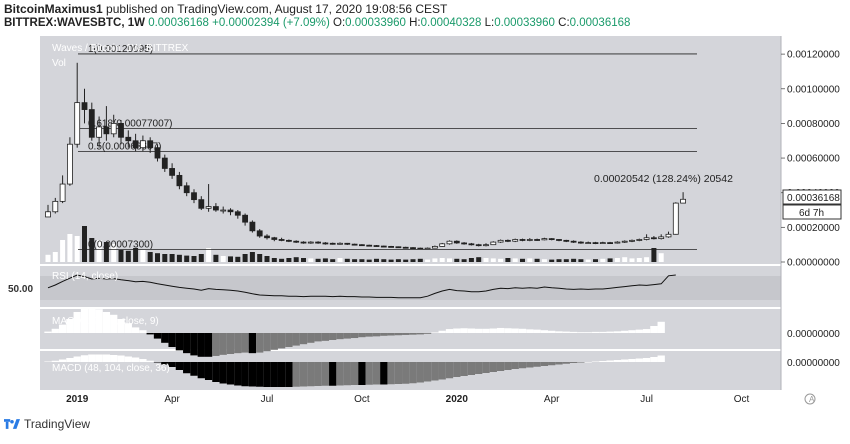  I want to click on auto-scale-icon: A, so click(812, 399).